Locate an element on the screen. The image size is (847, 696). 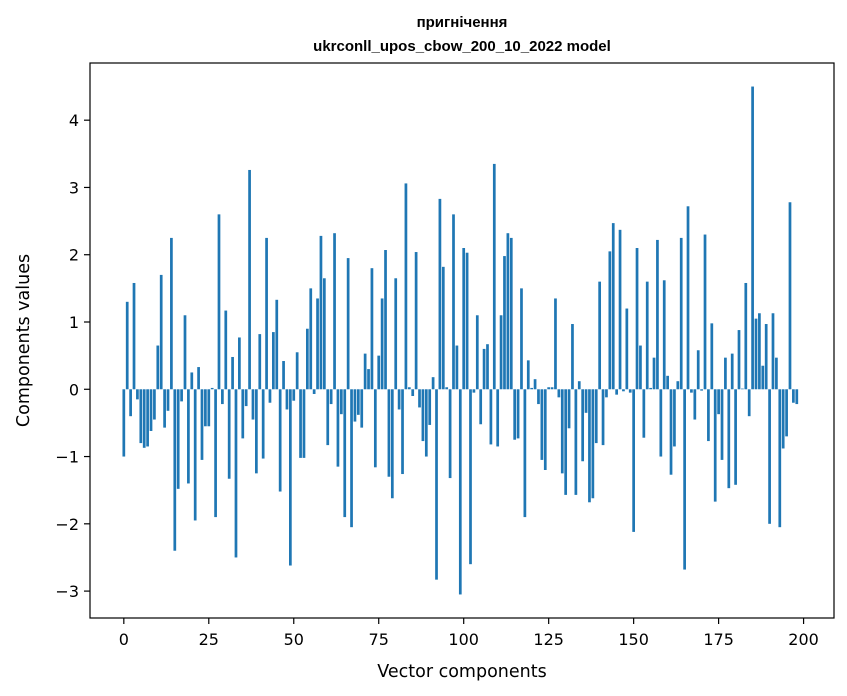
y-tick-label: 3 is located at coordinates (74, 187).